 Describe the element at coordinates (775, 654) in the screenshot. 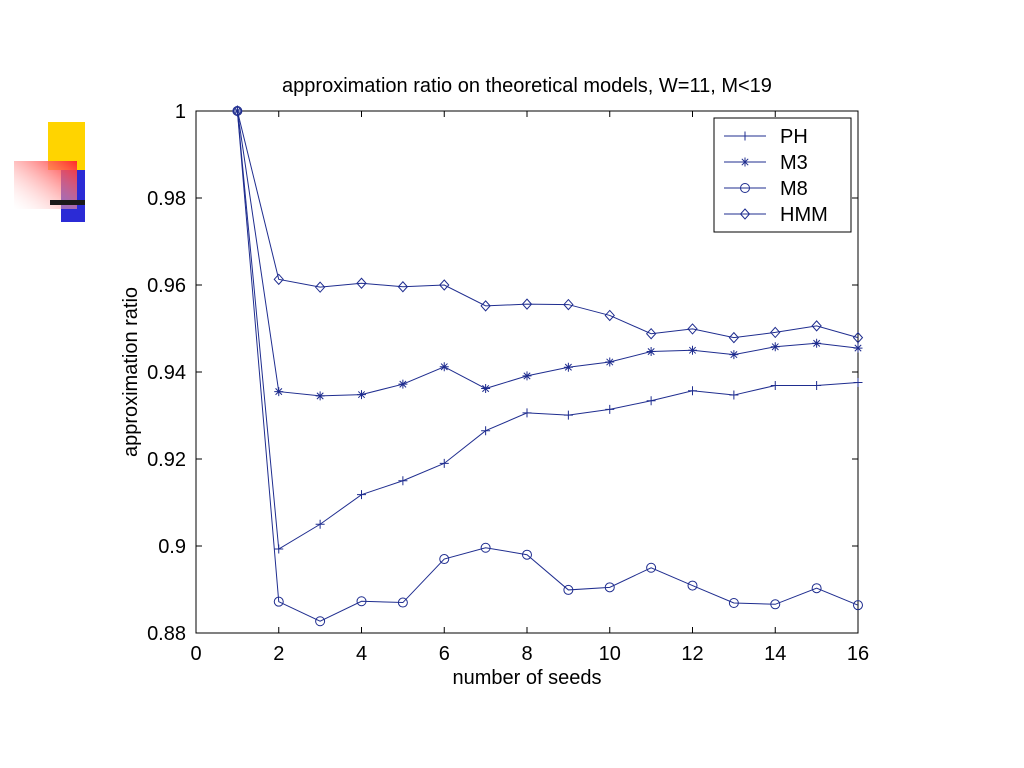

I see `x-tick-label: 14` at that location.